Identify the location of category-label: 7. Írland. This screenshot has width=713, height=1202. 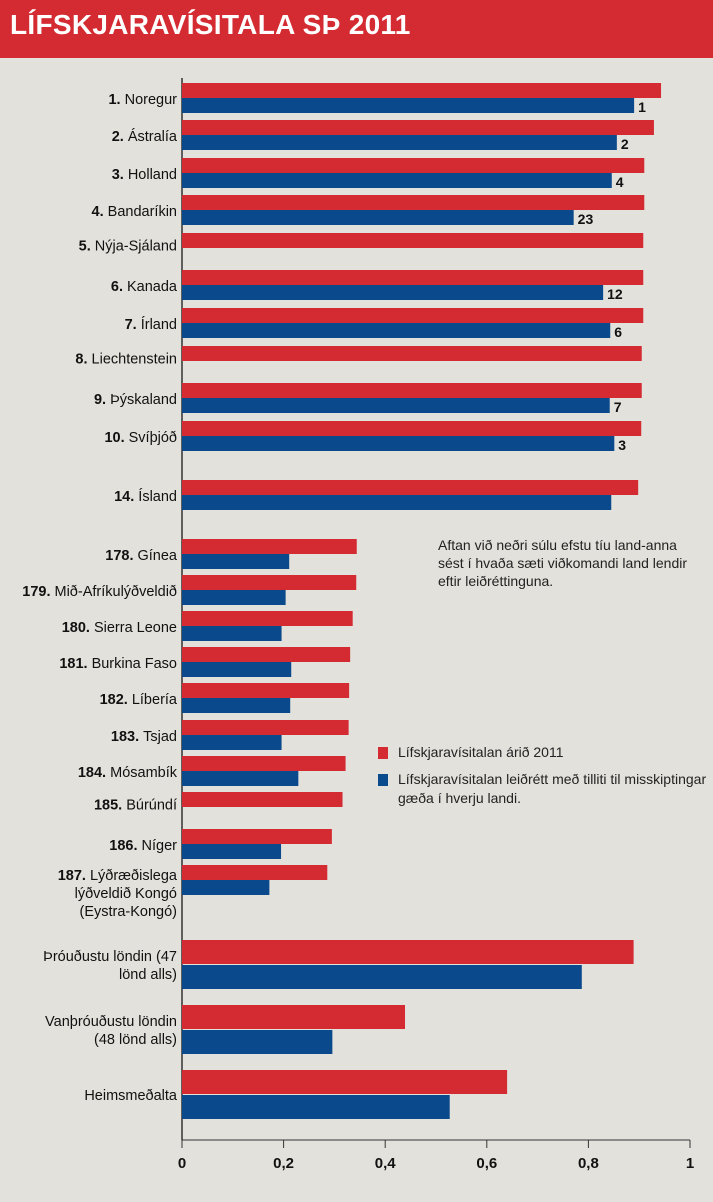
(151, 324).